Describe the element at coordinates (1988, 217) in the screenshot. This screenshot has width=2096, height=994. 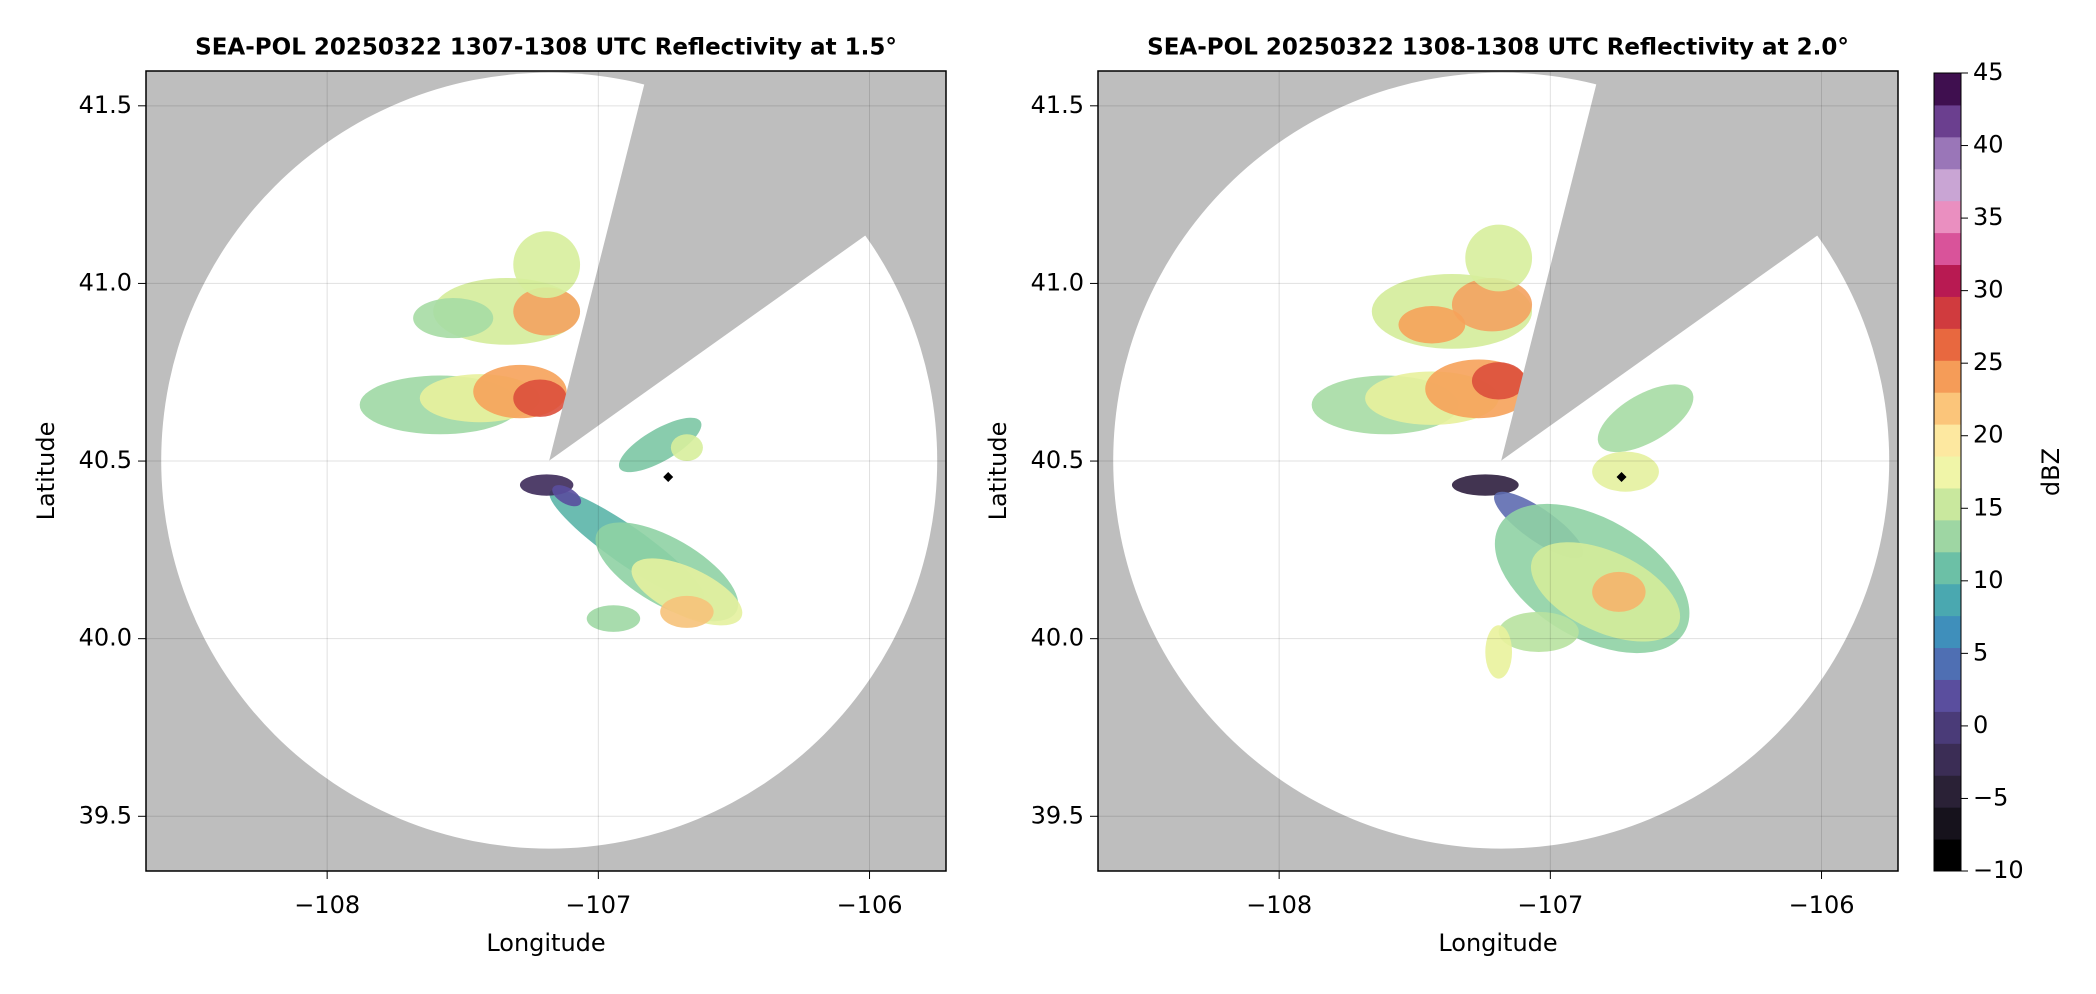
I see `colorbar-tick-label: 35` at that location.